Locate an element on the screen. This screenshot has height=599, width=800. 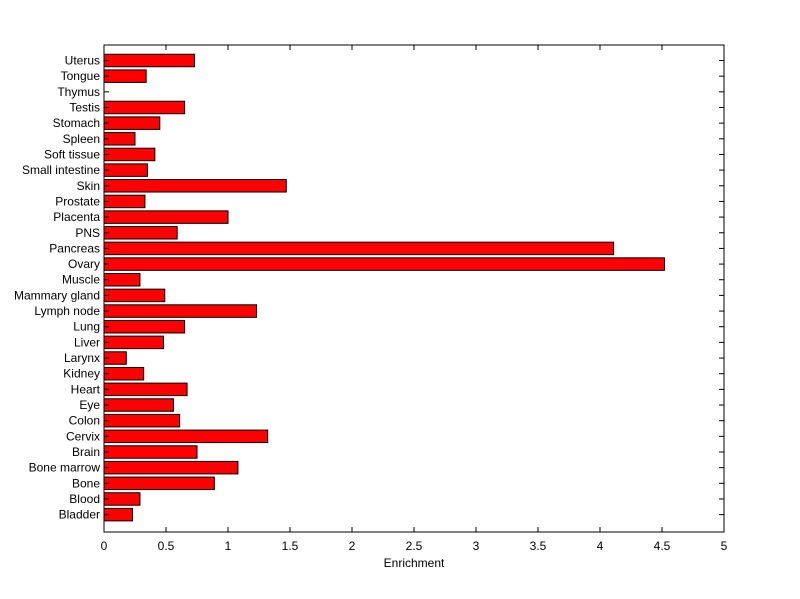
y-tick-label: Thymus is located at coordinates (78, 92).